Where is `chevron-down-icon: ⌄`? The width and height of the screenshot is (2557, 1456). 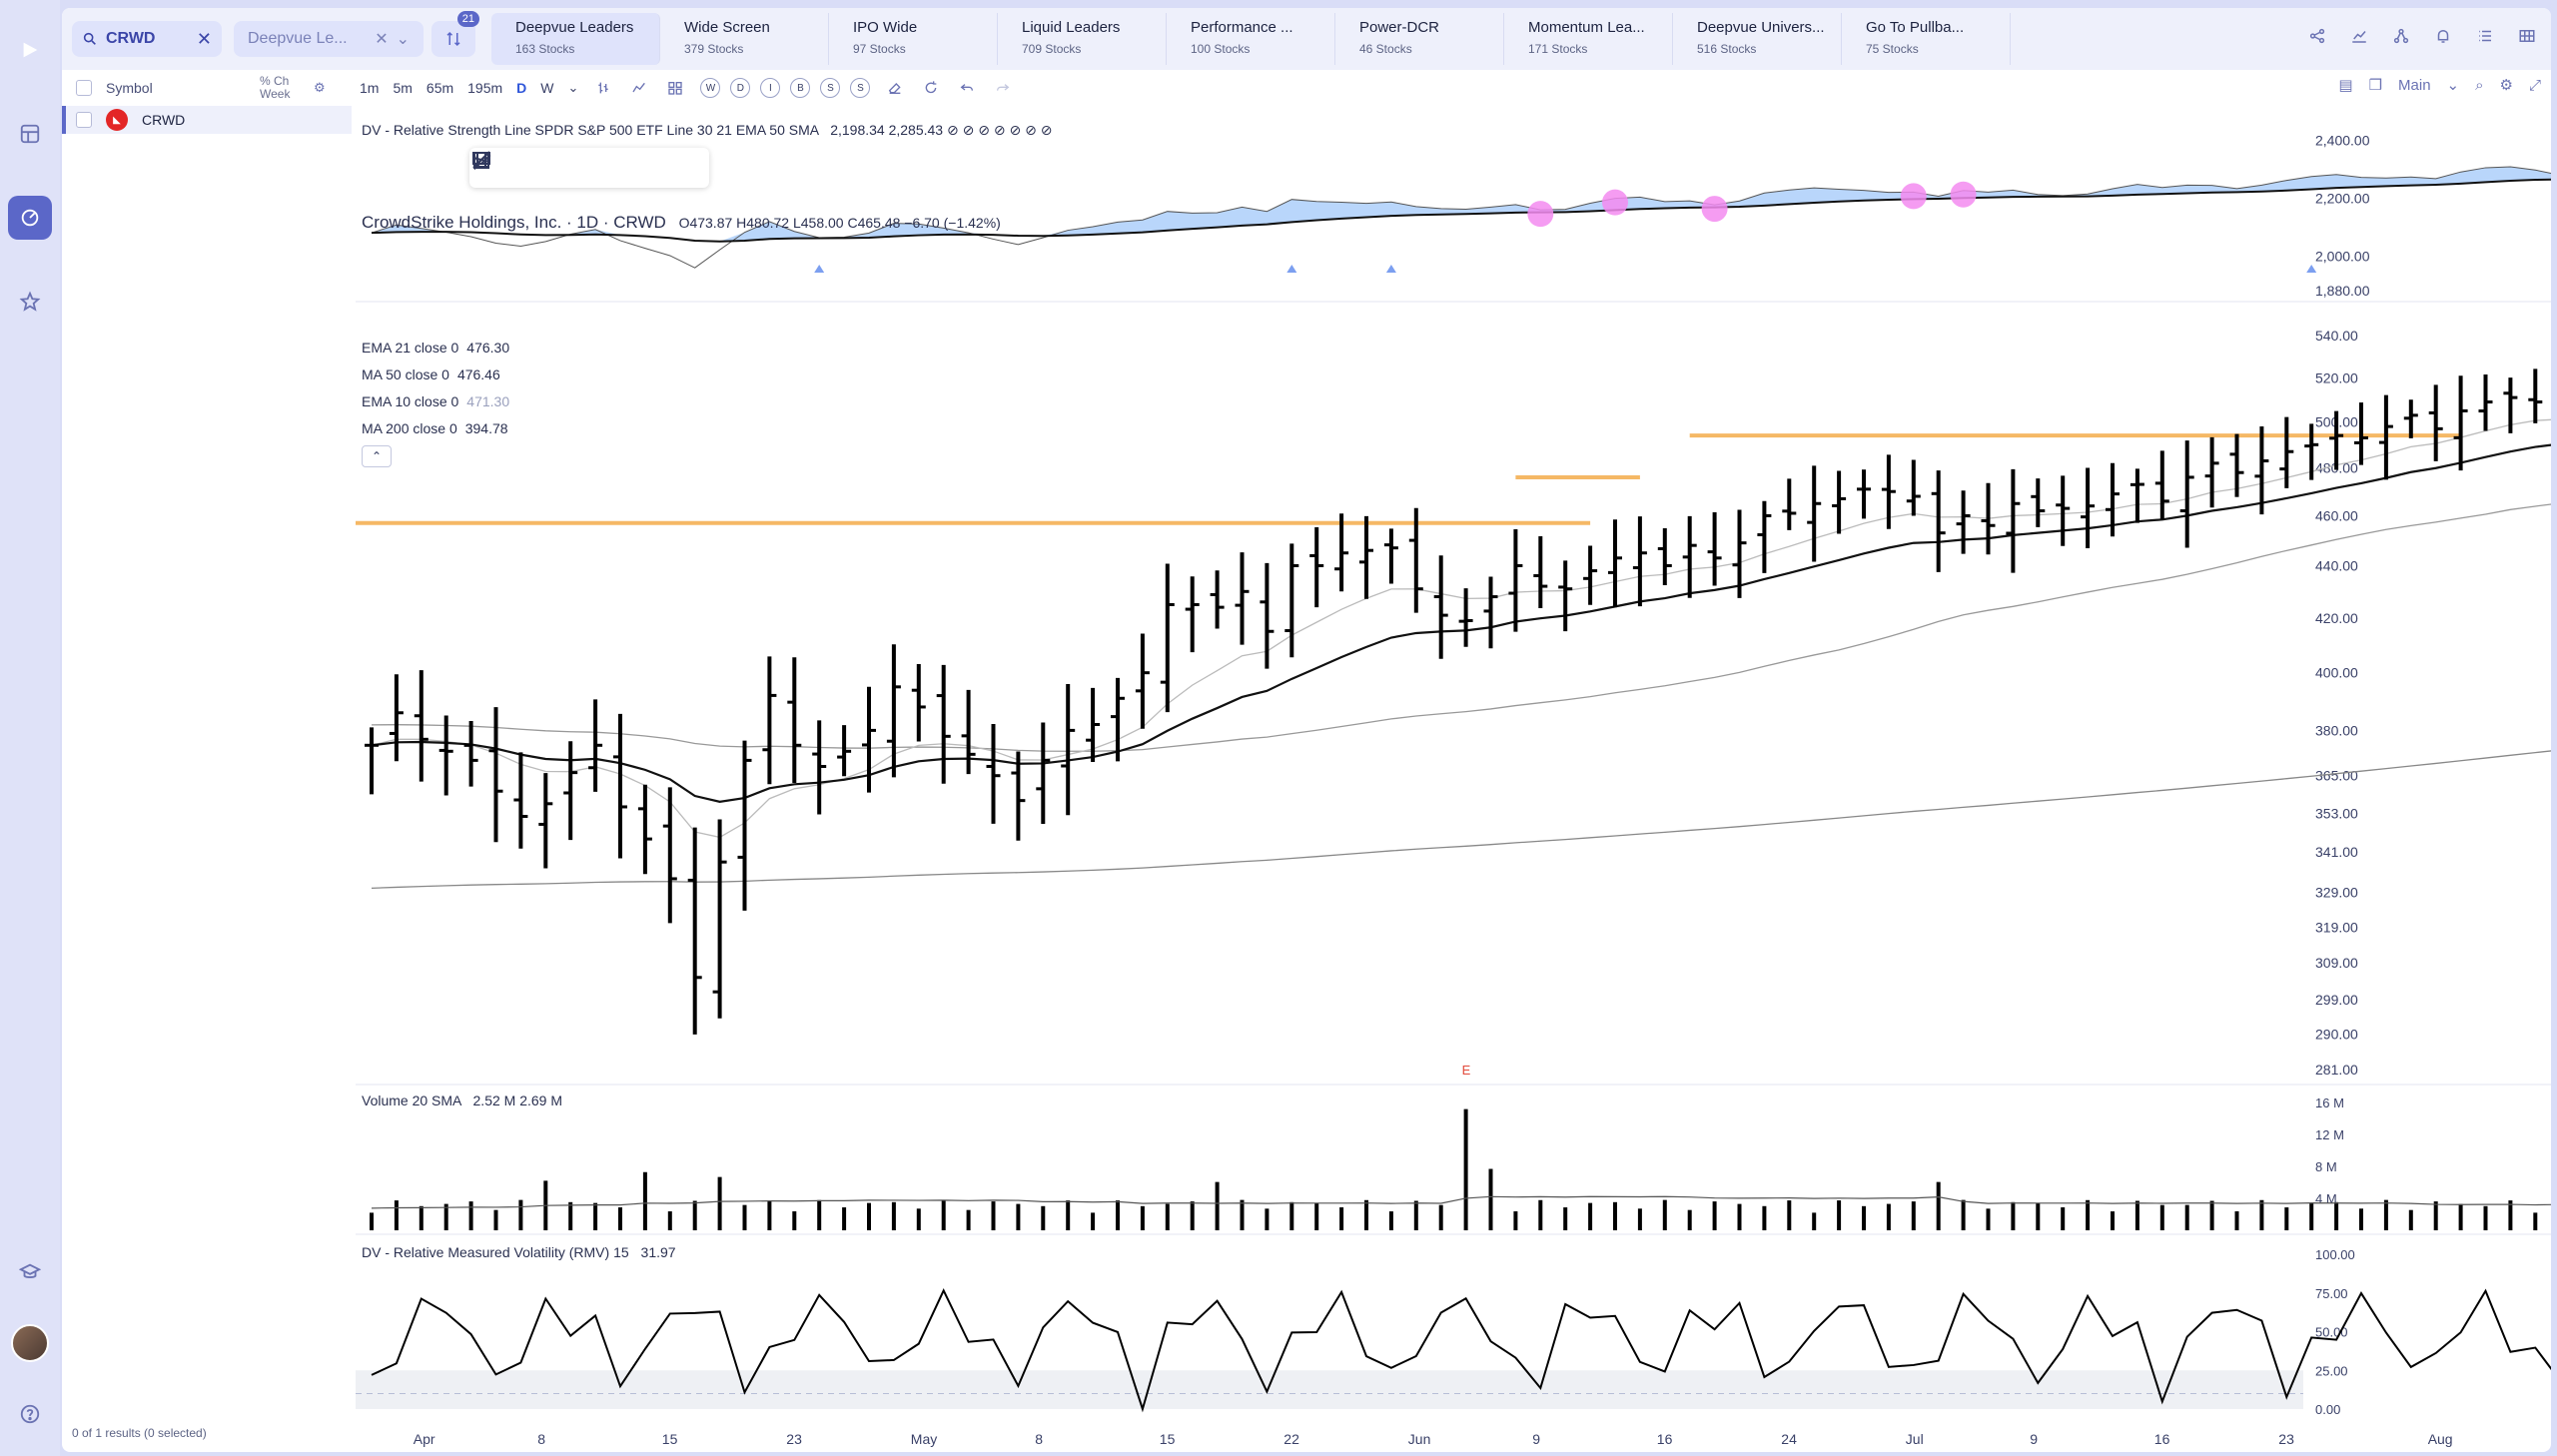 chevron-down-icon: ⌄ is located at coordinates (403, 39).